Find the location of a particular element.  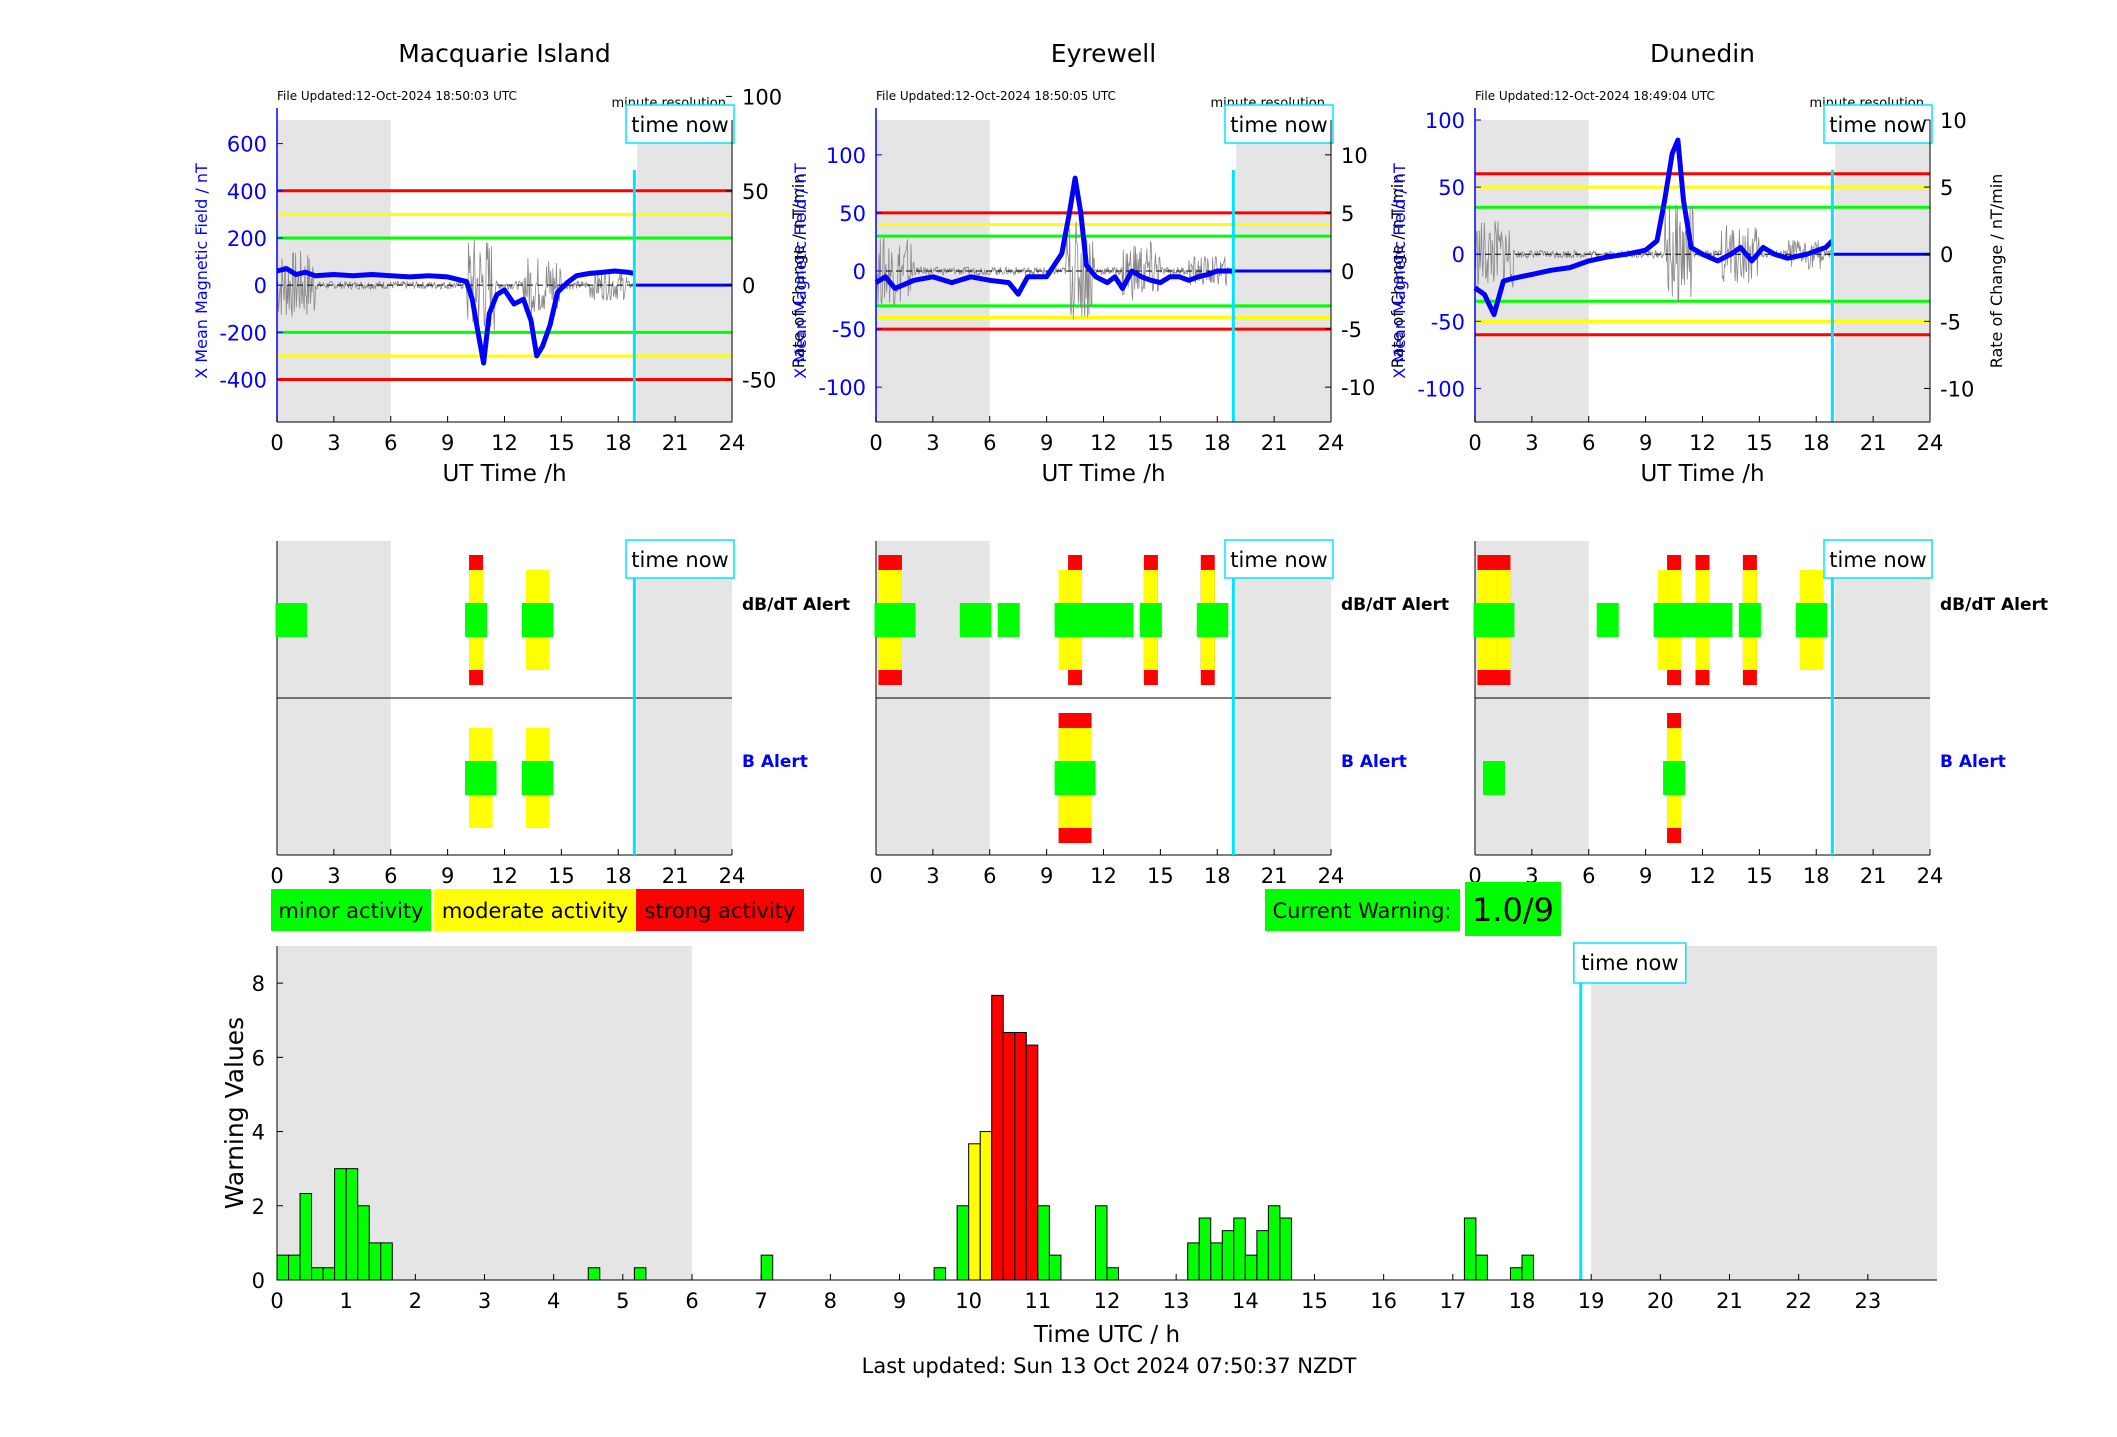

left-tick-label: 0 is located at coordinates (859, 272).